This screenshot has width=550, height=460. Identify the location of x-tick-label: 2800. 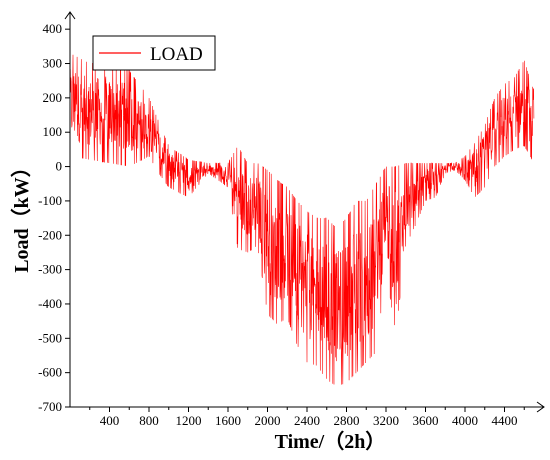
(347, 420).